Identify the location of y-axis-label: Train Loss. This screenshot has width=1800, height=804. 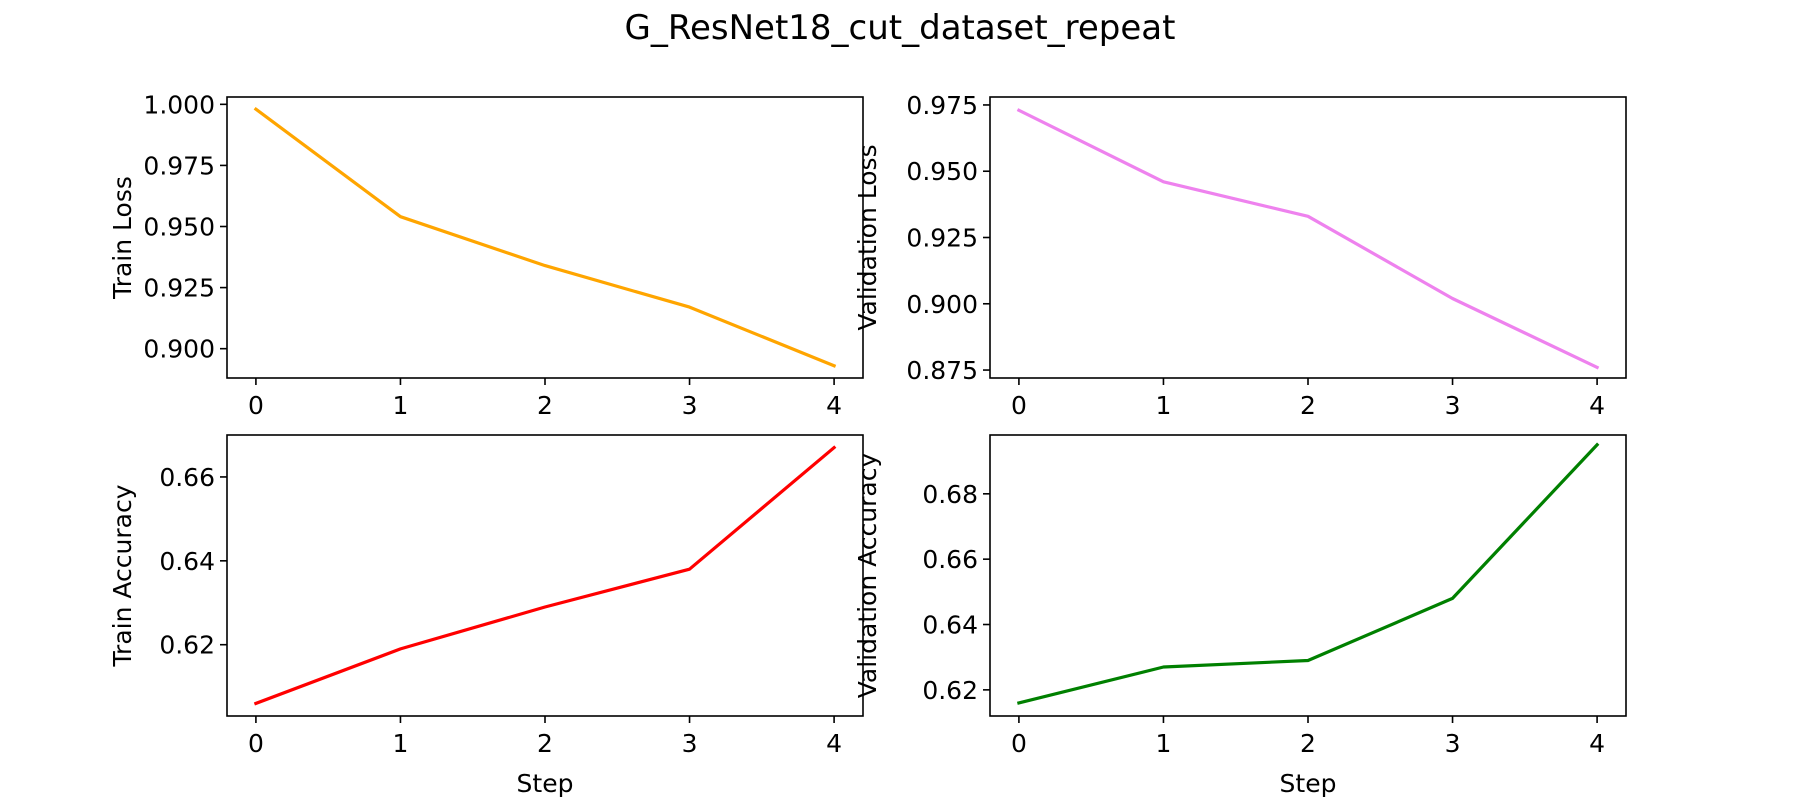
(122, 238).